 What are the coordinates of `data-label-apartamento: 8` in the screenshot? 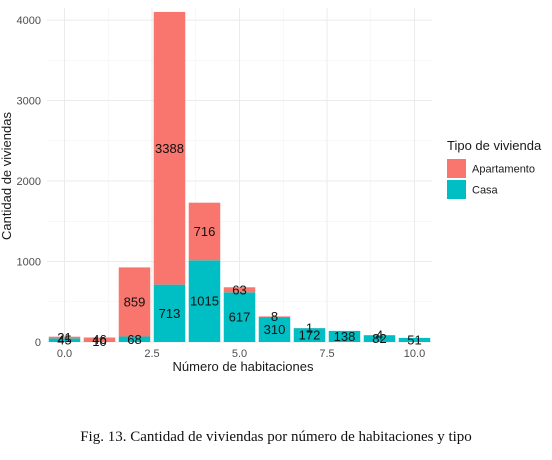 It's located at (274, 316).